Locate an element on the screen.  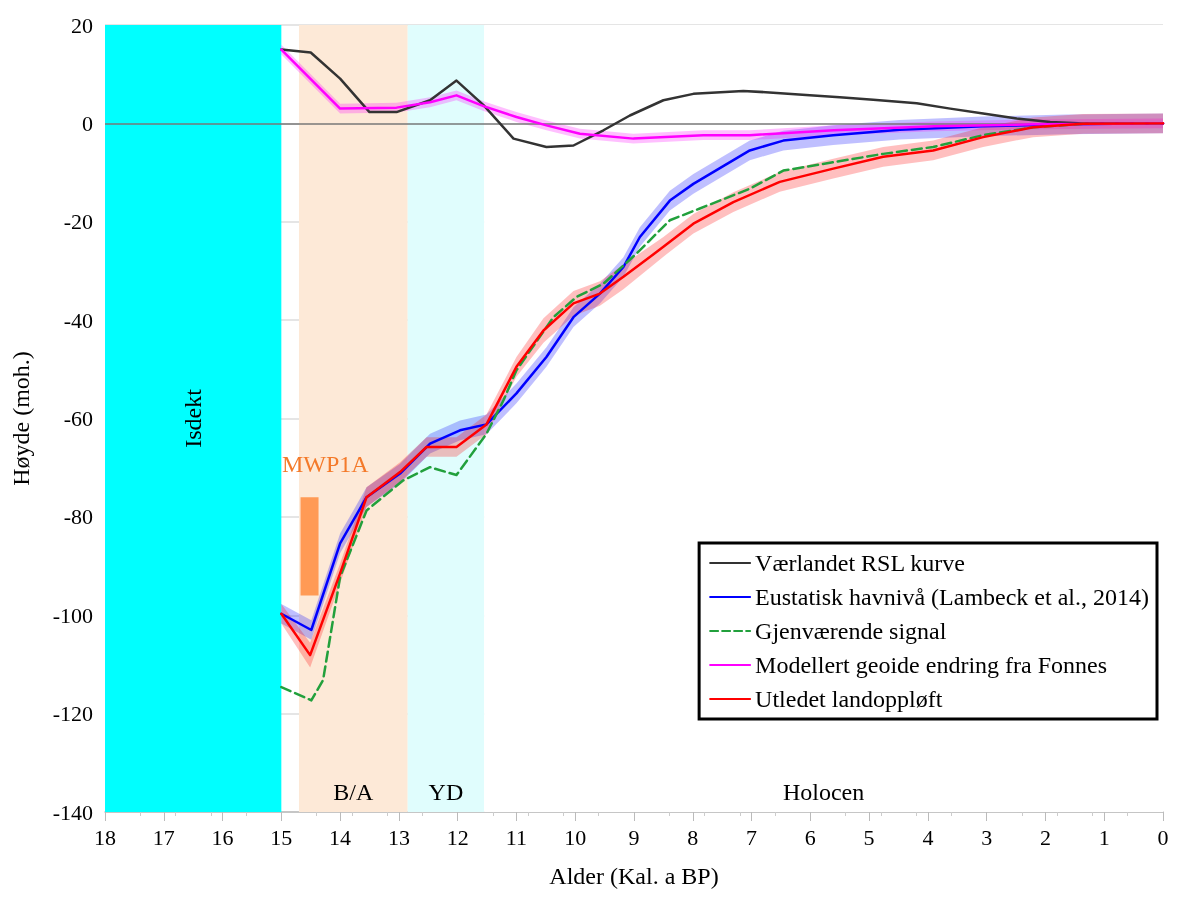
x-tick-label: 16 is located at coordinates (222, 837).